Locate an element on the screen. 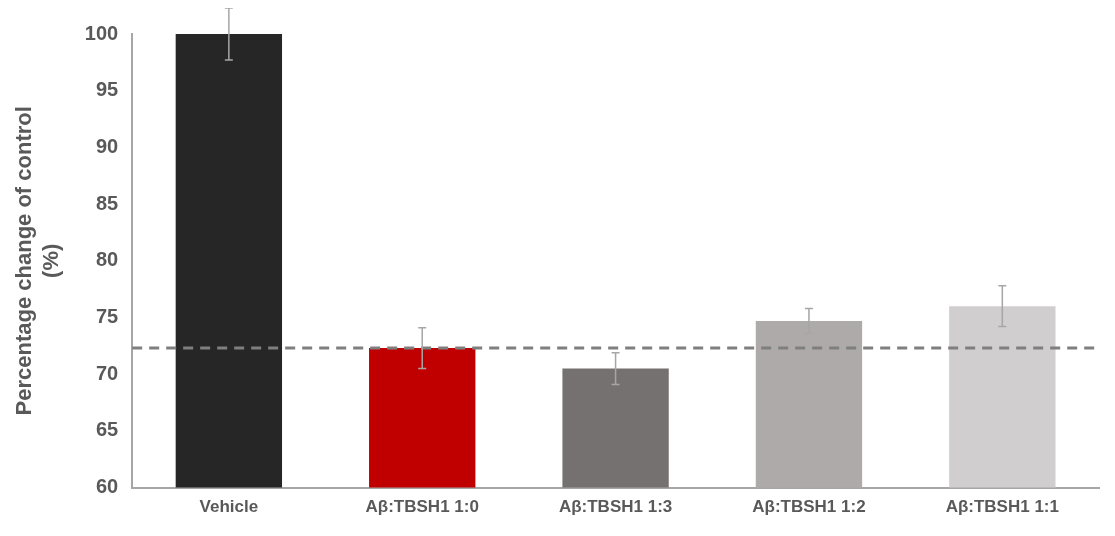 Image resolution: width=1115 pixels, height=536 pixels. x-tick-label: Vehicle is located at coordinates (229, 507).